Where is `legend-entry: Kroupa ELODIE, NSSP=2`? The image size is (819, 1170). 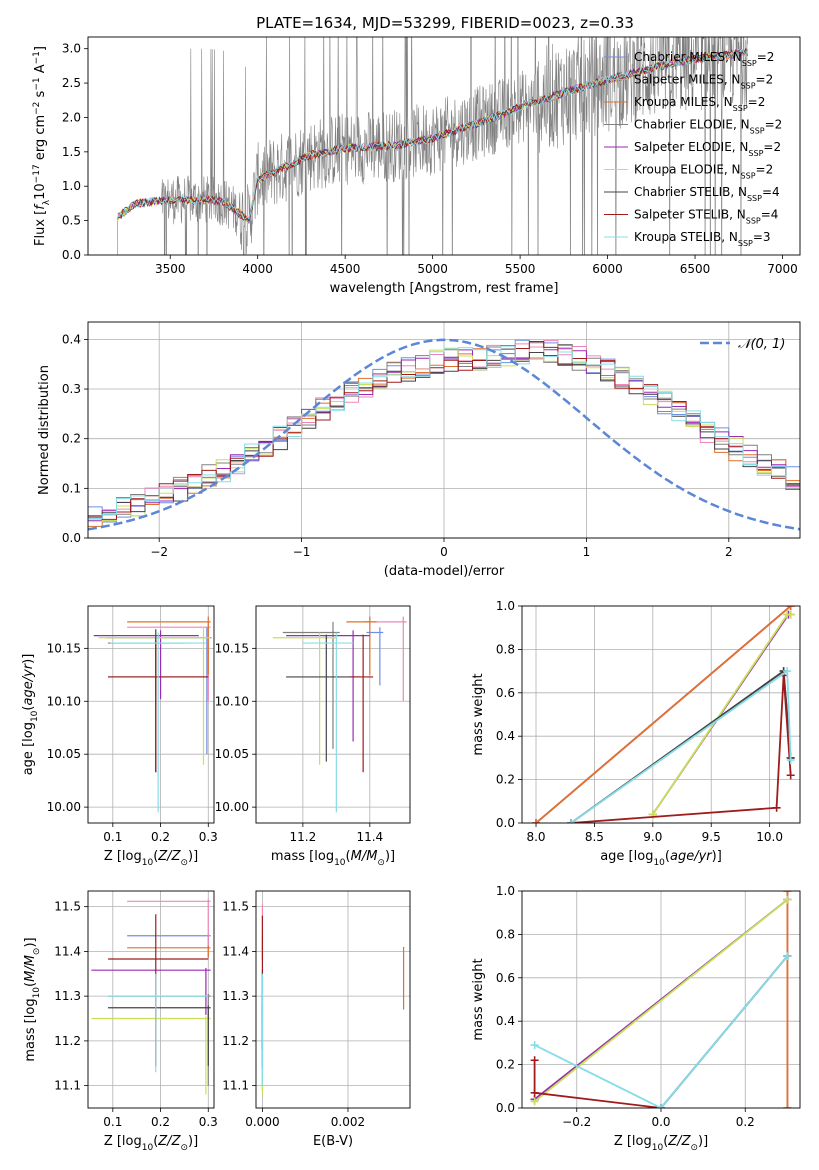
legend-entry: Kroupa ELODIE, NSSP=2 is located at coordinates (703, 172).